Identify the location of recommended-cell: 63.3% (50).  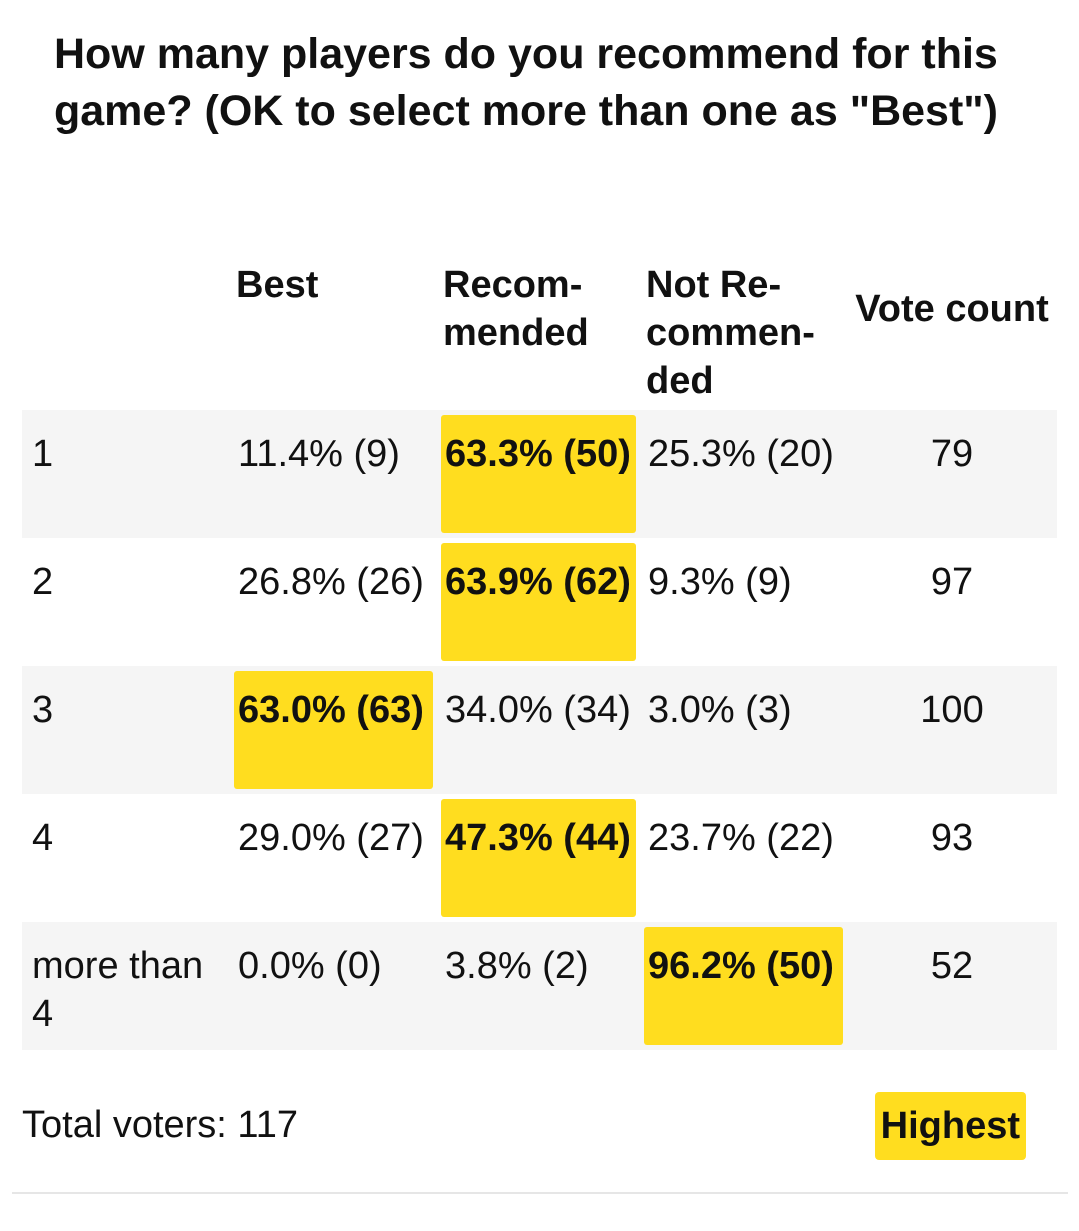
(538, 474).